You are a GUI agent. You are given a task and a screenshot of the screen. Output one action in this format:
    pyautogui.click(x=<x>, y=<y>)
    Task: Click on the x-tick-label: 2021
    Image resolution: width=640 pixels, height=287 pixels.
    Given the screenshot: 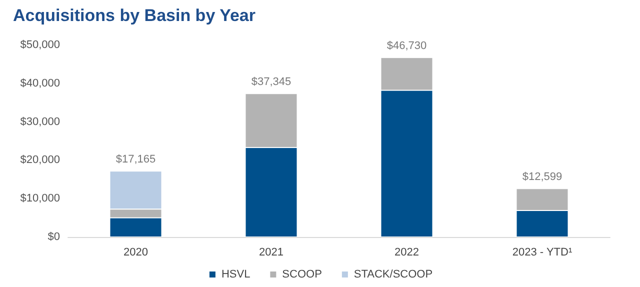 What is the action you would take?
    pyautogui.click(x=271, y=252)
    